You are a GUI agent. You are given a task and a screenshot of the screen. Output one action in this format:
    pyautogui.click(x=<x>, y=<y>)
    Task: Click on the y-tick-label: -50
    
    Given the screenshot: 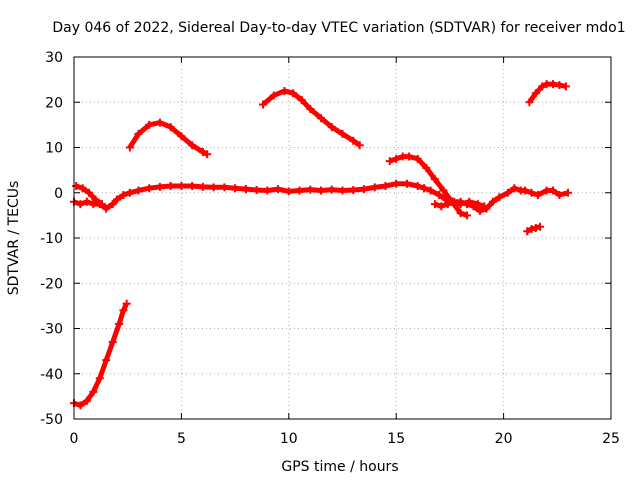 What is the action you would take?
    pyautogui.click(x=51, y=420)
    